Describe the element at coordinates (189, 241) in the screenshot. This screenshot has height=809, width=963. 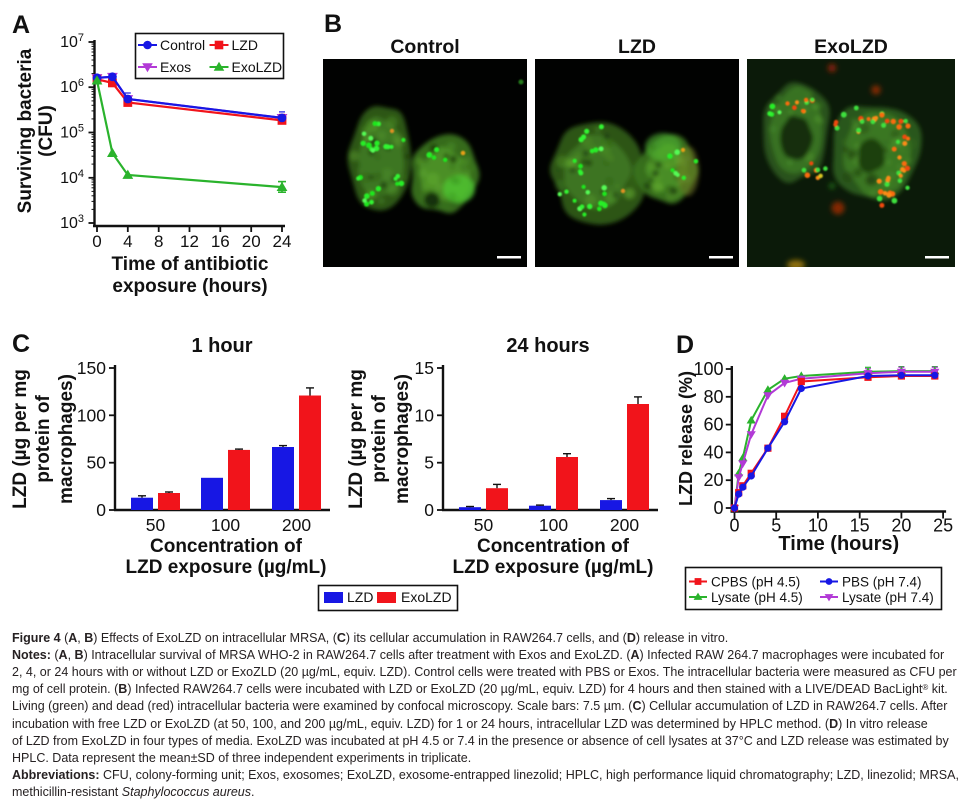
I see `svg-text: 12` at that location.